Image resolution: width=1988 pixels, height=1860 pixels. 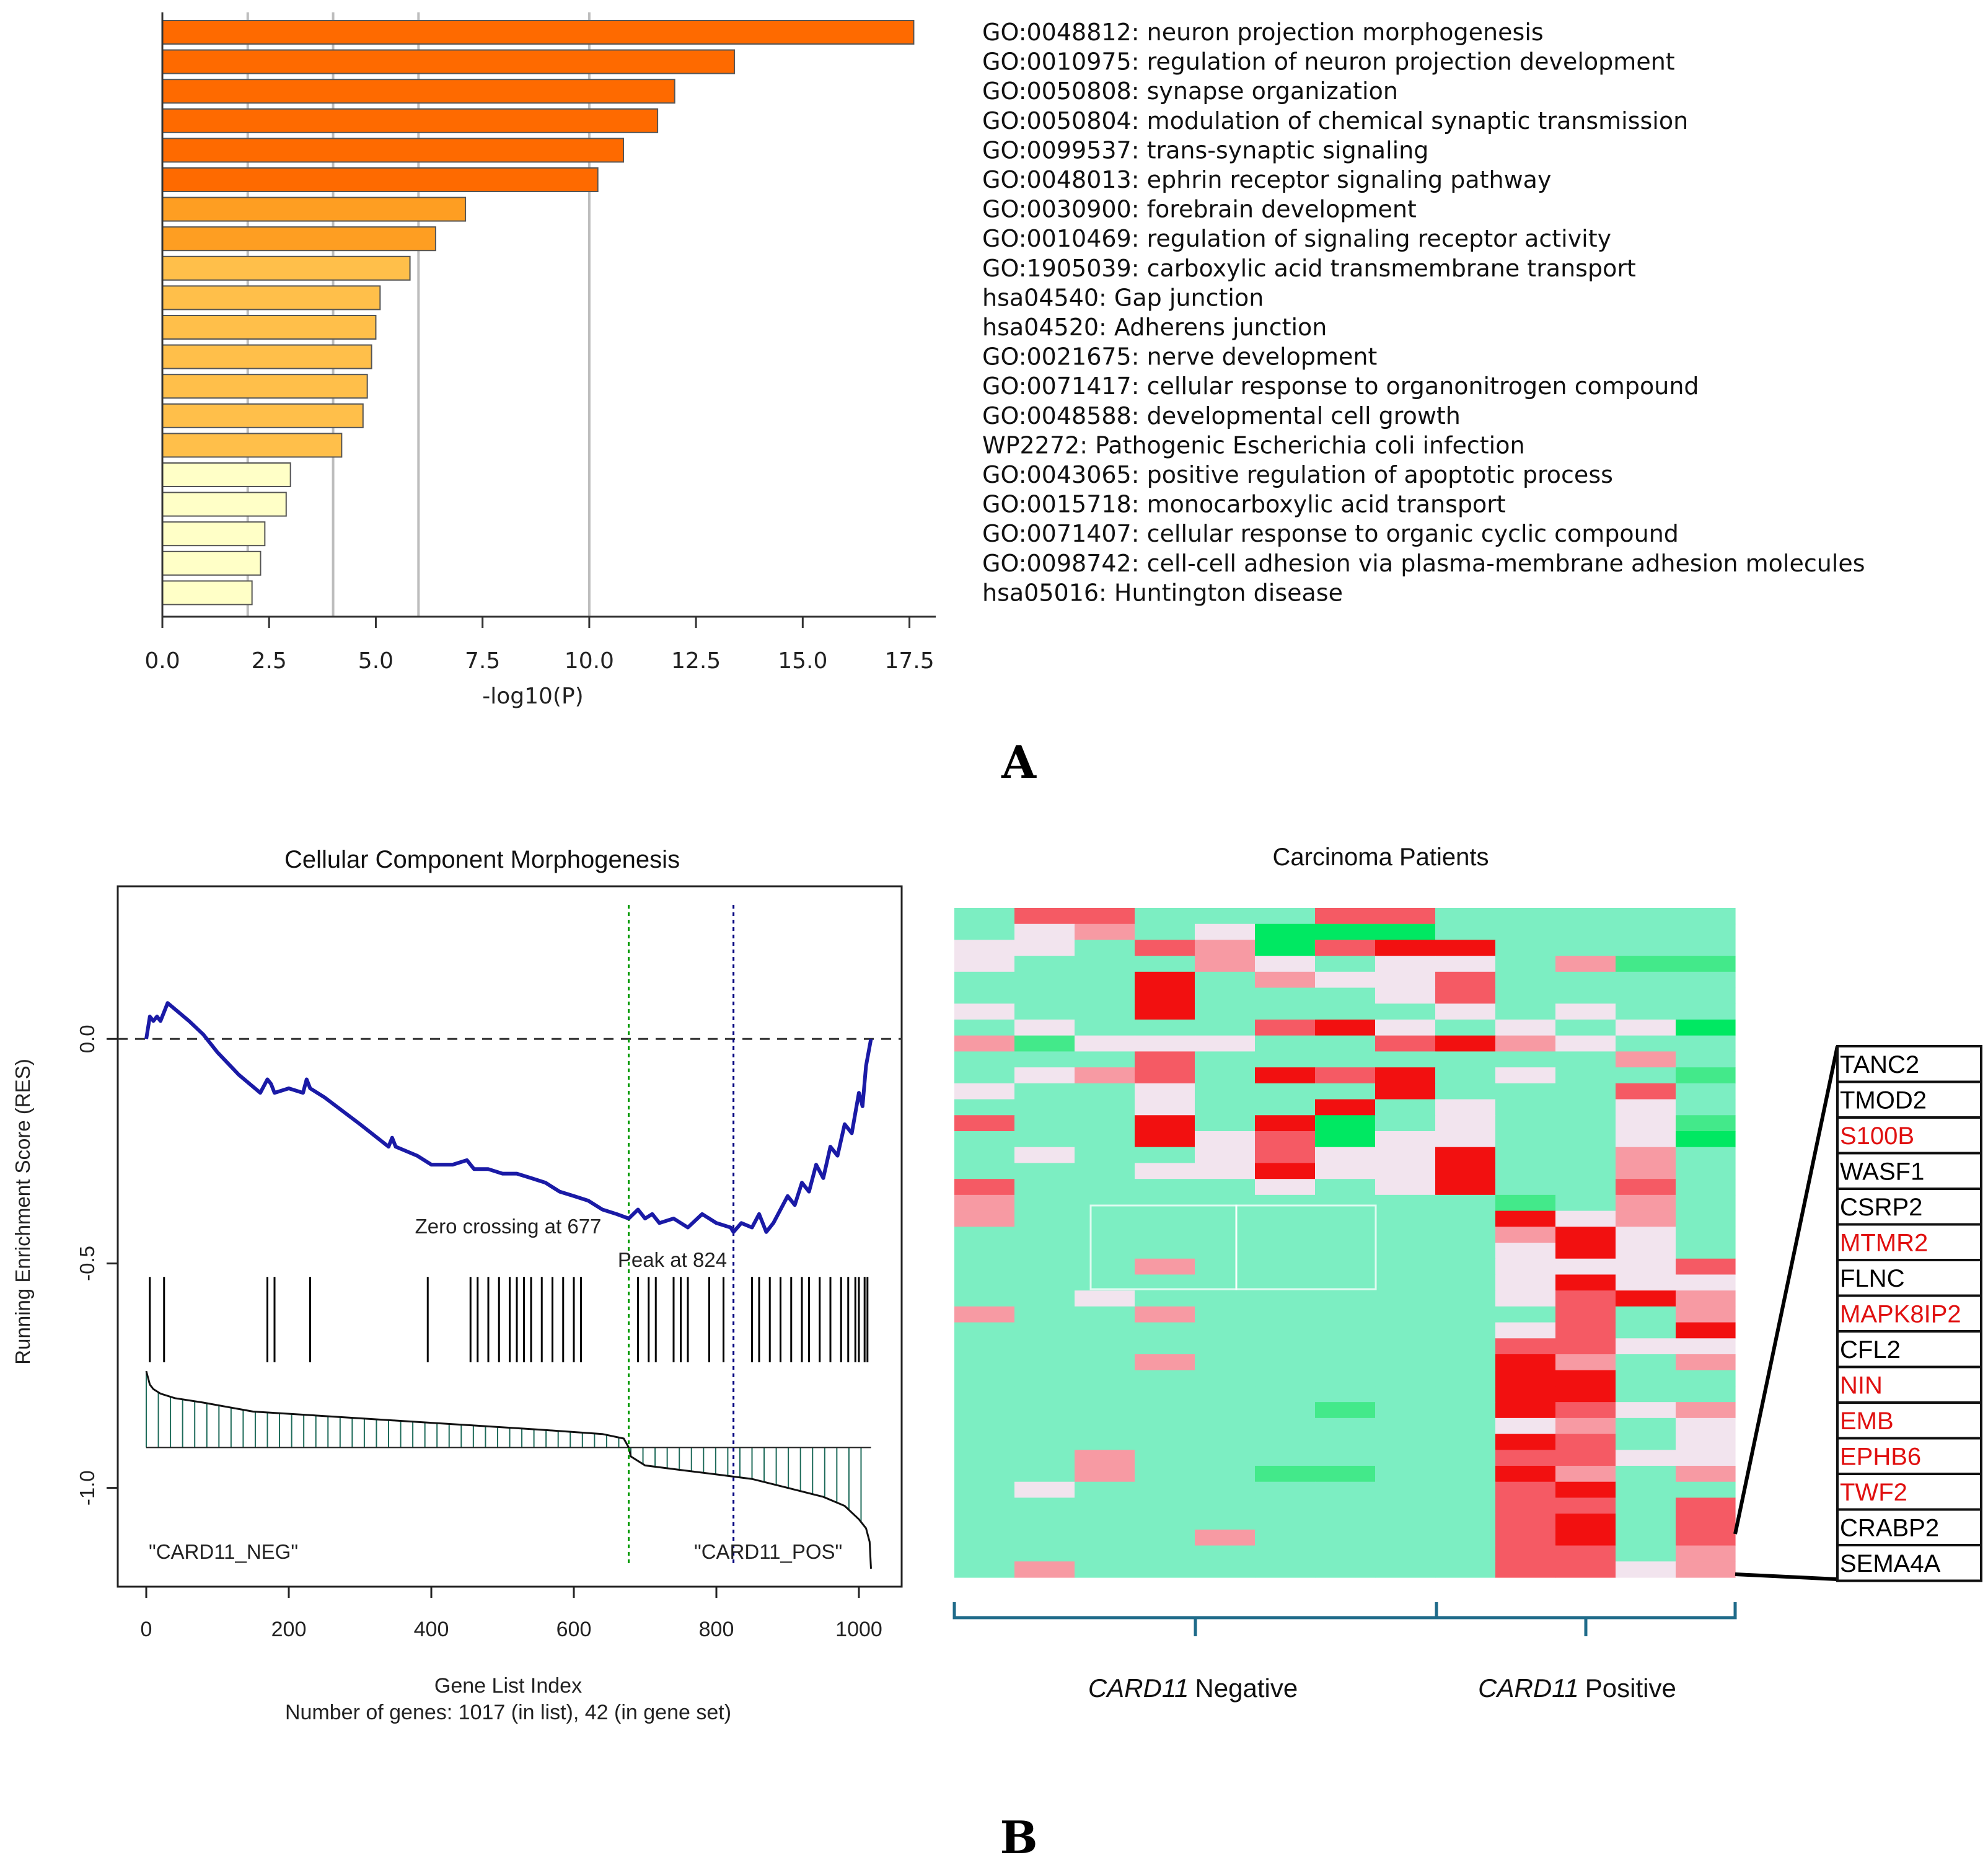 I want to click on gene-label-9: NIN, so click(x=1861, y=1385).